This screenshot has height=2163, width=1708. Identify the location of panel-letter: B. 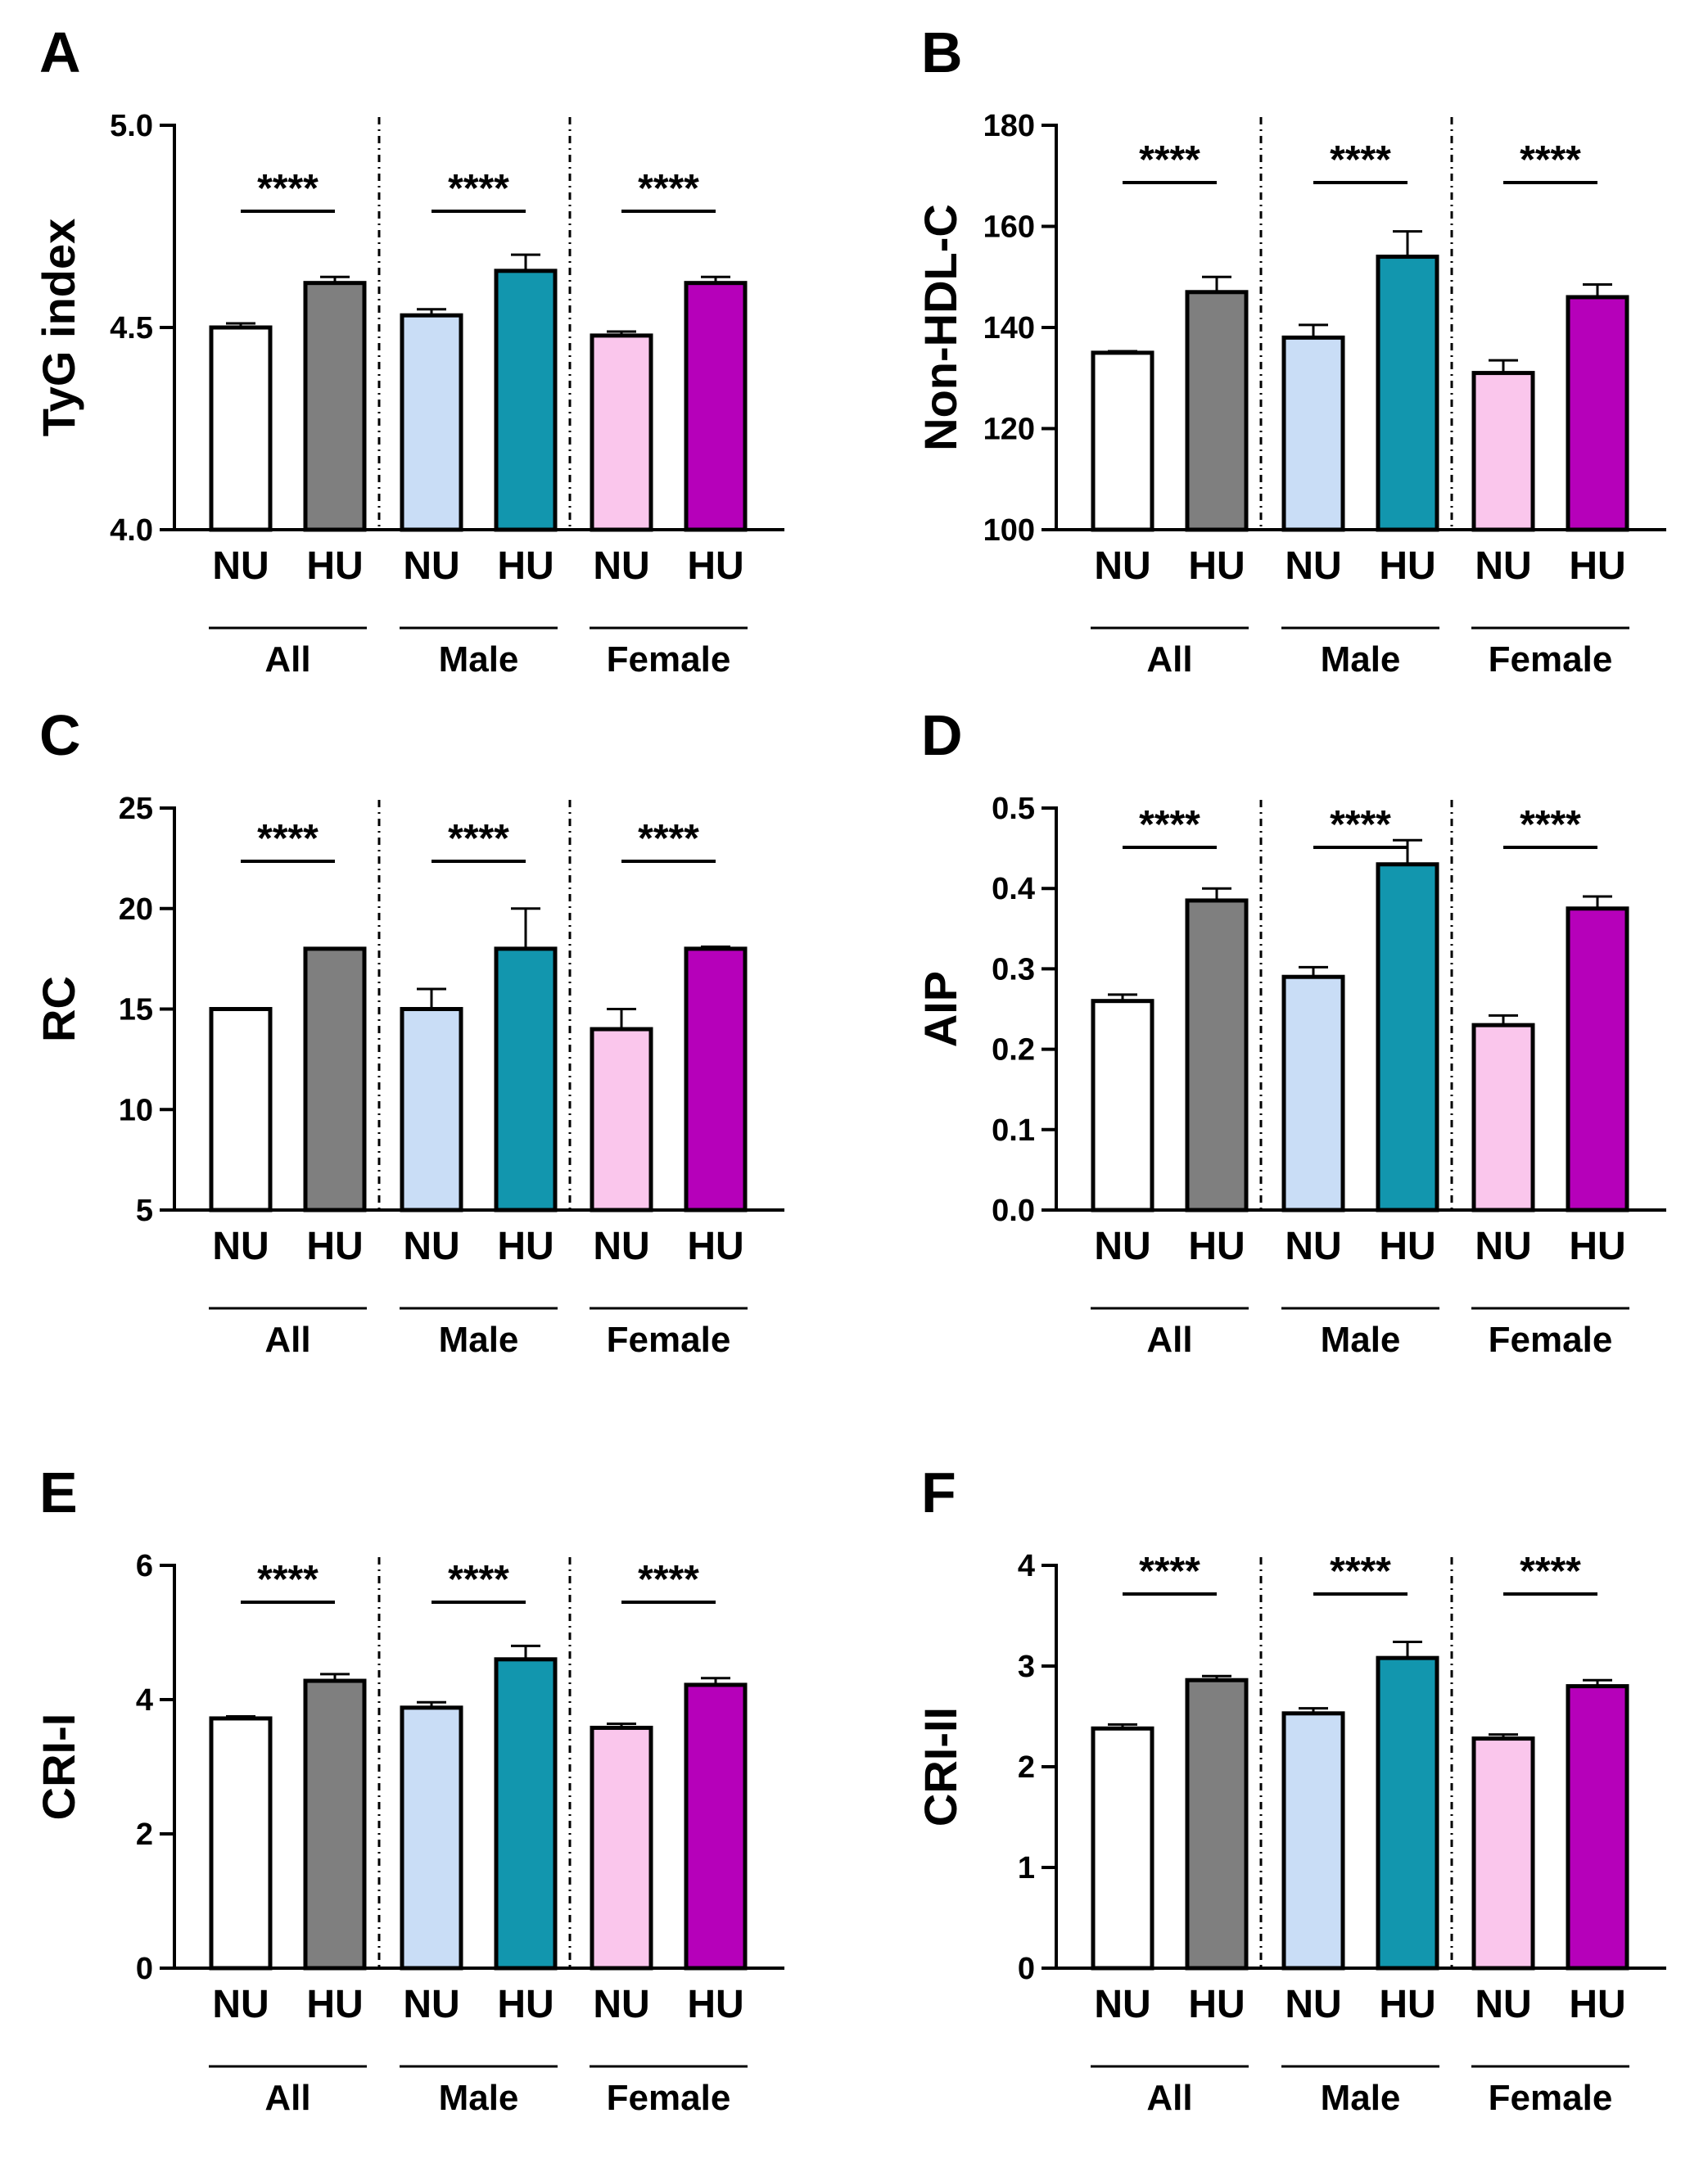
(942, 52).